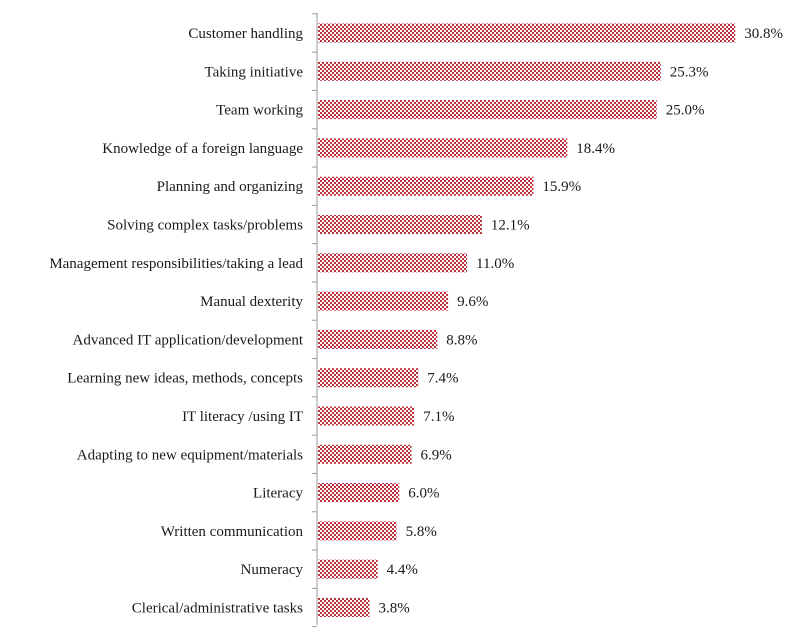  Describe the element at coordinates (510, 226) in the screenshot. I see `data-label: 12.1%` at that location.